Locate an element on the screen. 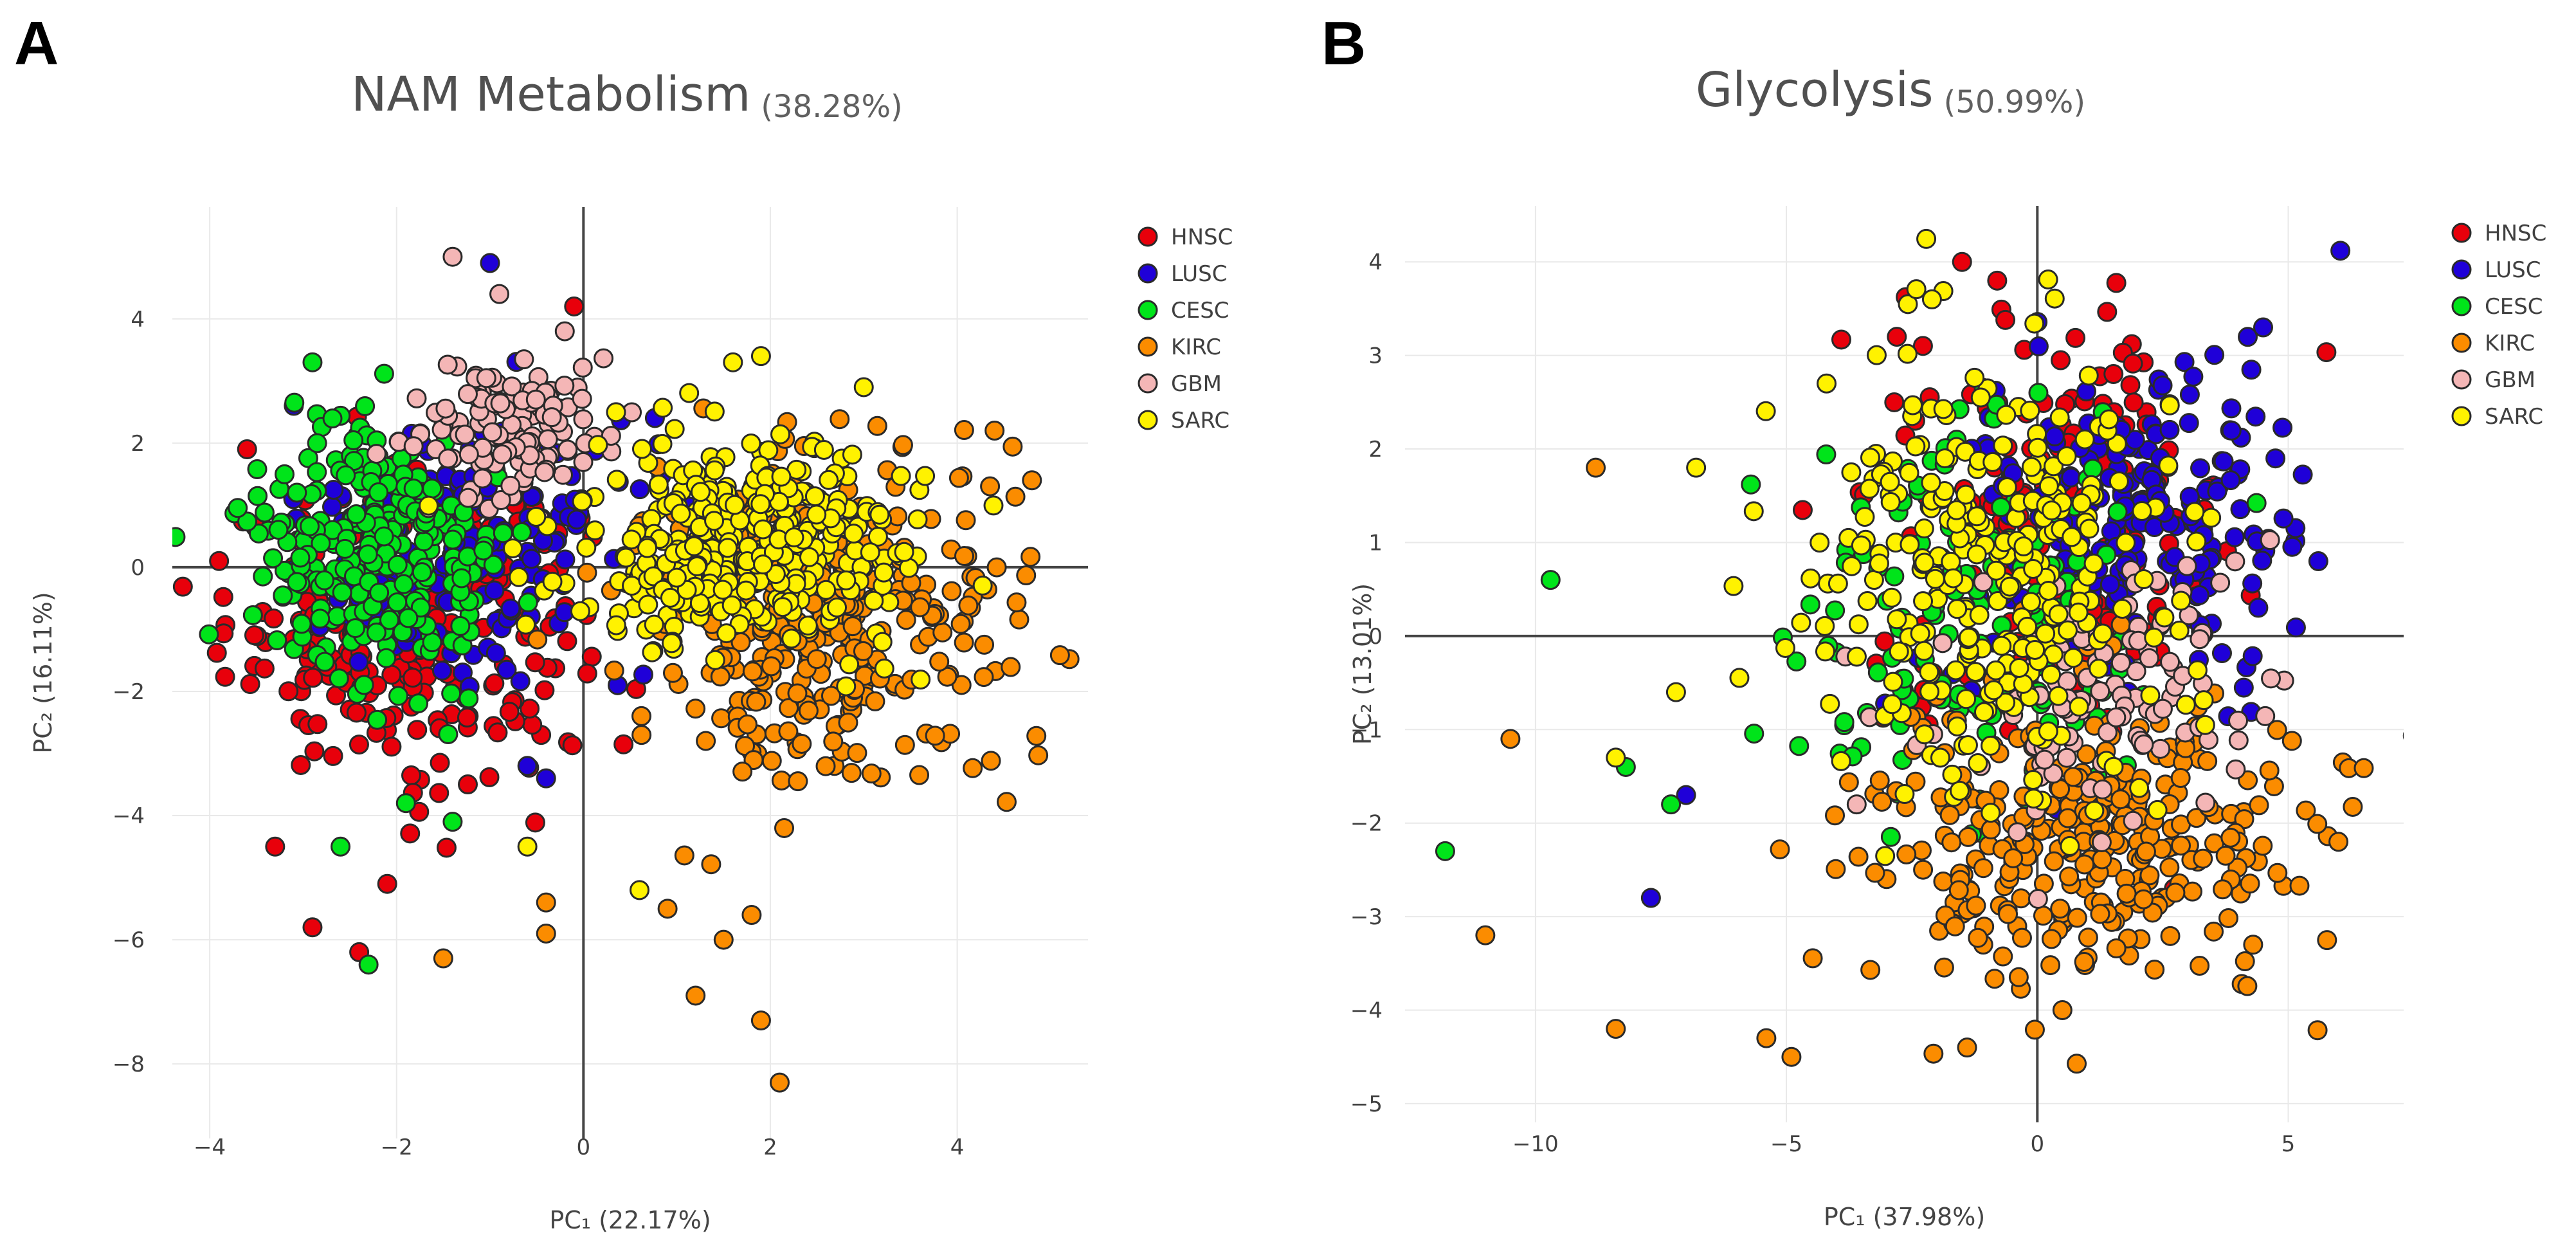 This screenshot has width=2576, height=1251. y-tick-label: 0 is located at coordinates (1375, 637).